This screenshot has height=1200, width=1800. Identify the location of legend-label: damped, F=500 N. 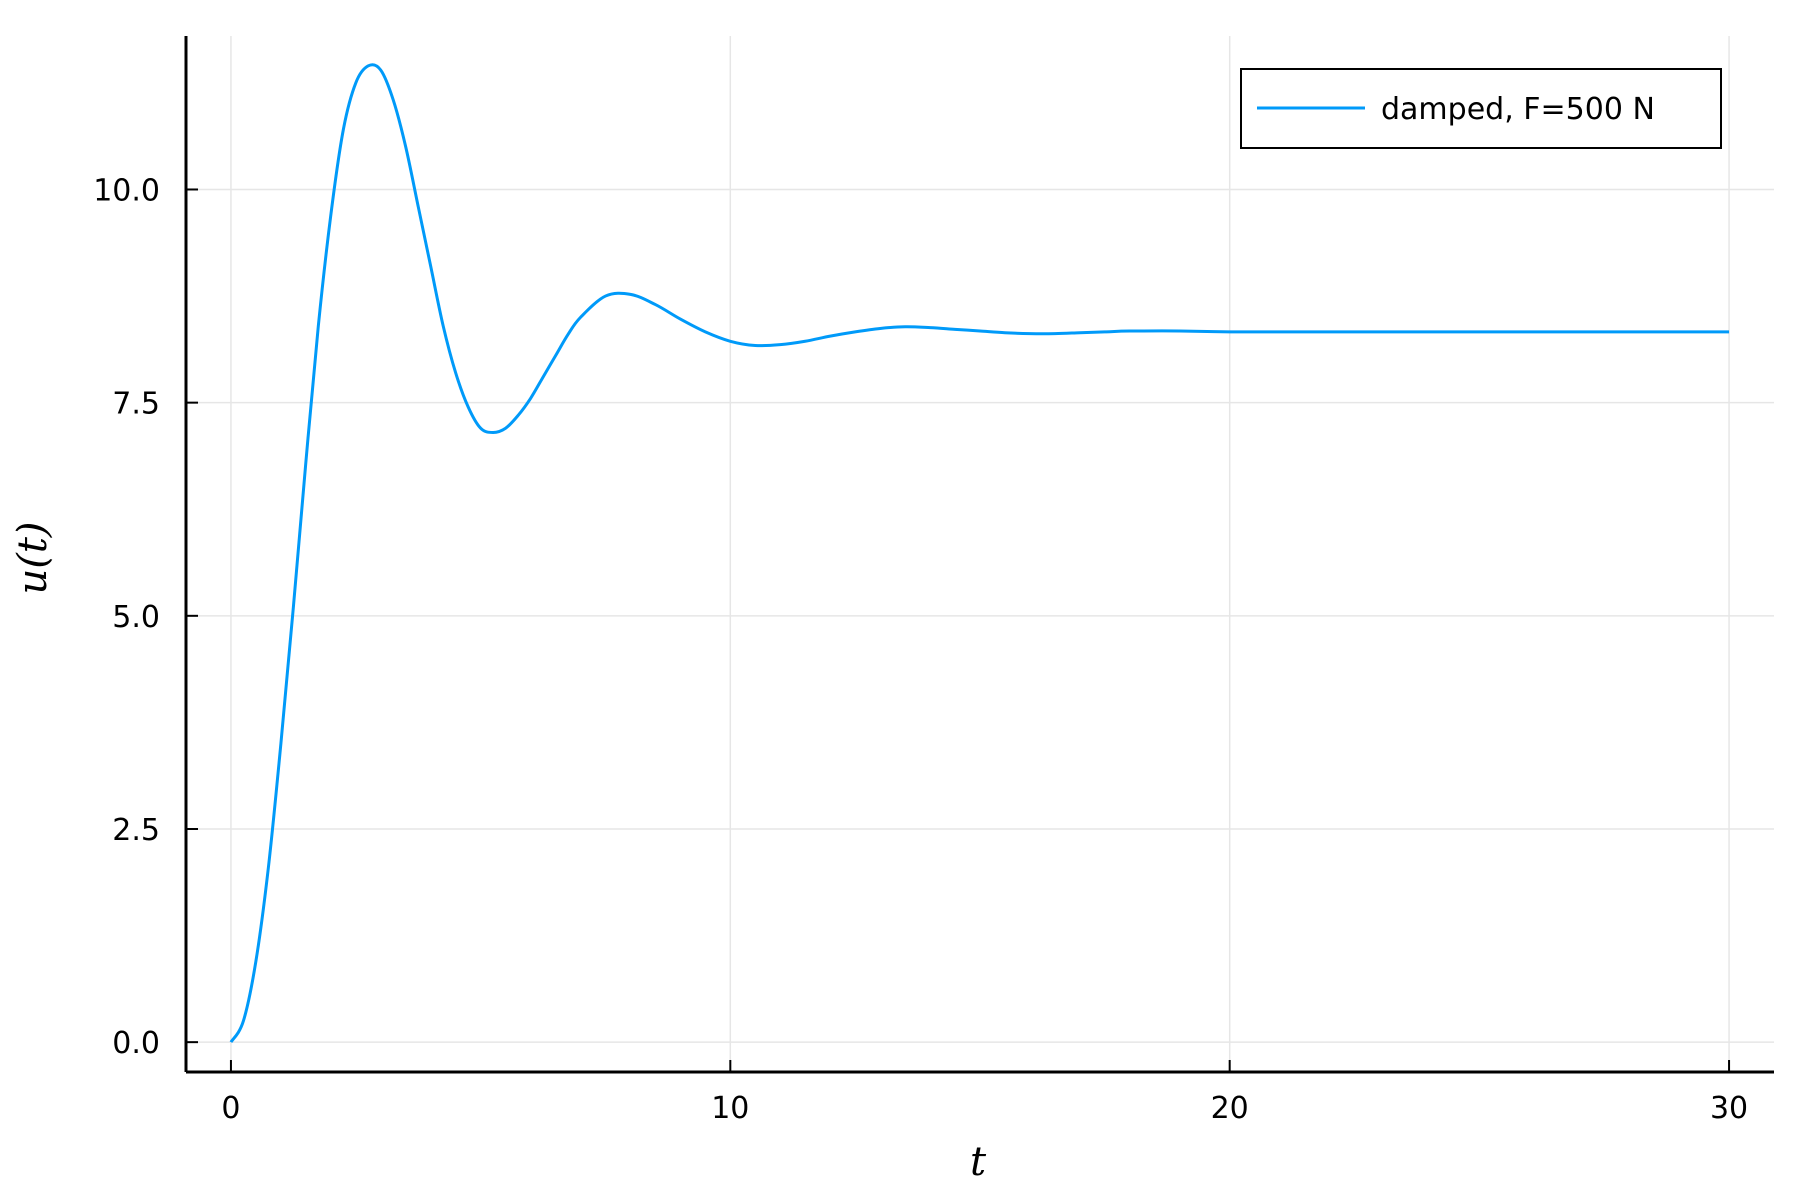
(1518, 109).